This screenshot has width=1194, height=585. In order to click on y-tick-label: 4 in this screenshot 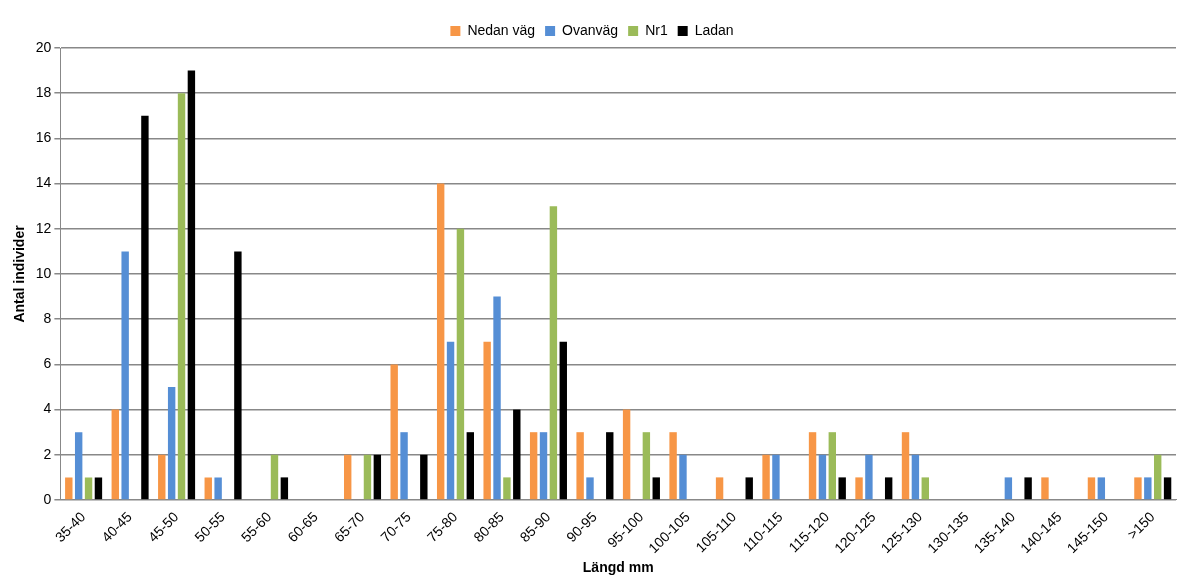, I will do `click(47, 408)`.